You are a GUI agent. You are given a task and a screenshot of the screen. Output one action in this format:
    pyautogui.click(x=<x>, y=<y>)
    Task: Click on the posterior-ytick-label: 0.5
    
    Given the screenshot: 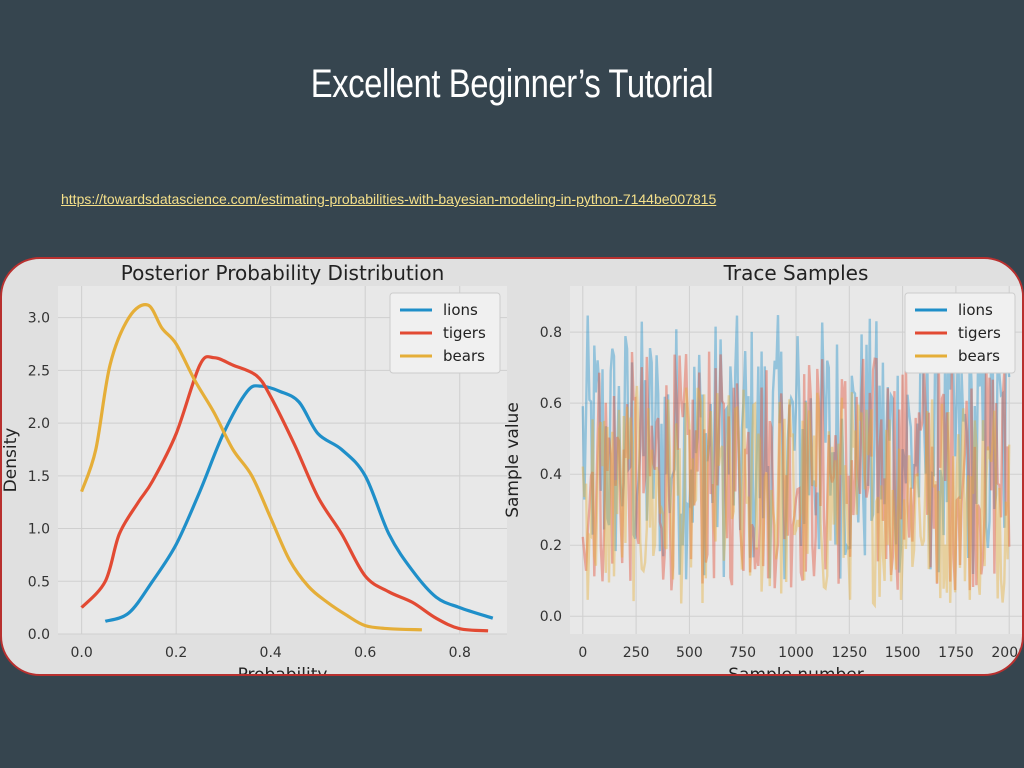 What is the action you would take?
    pyautogui.click(x=39, y=582)
    